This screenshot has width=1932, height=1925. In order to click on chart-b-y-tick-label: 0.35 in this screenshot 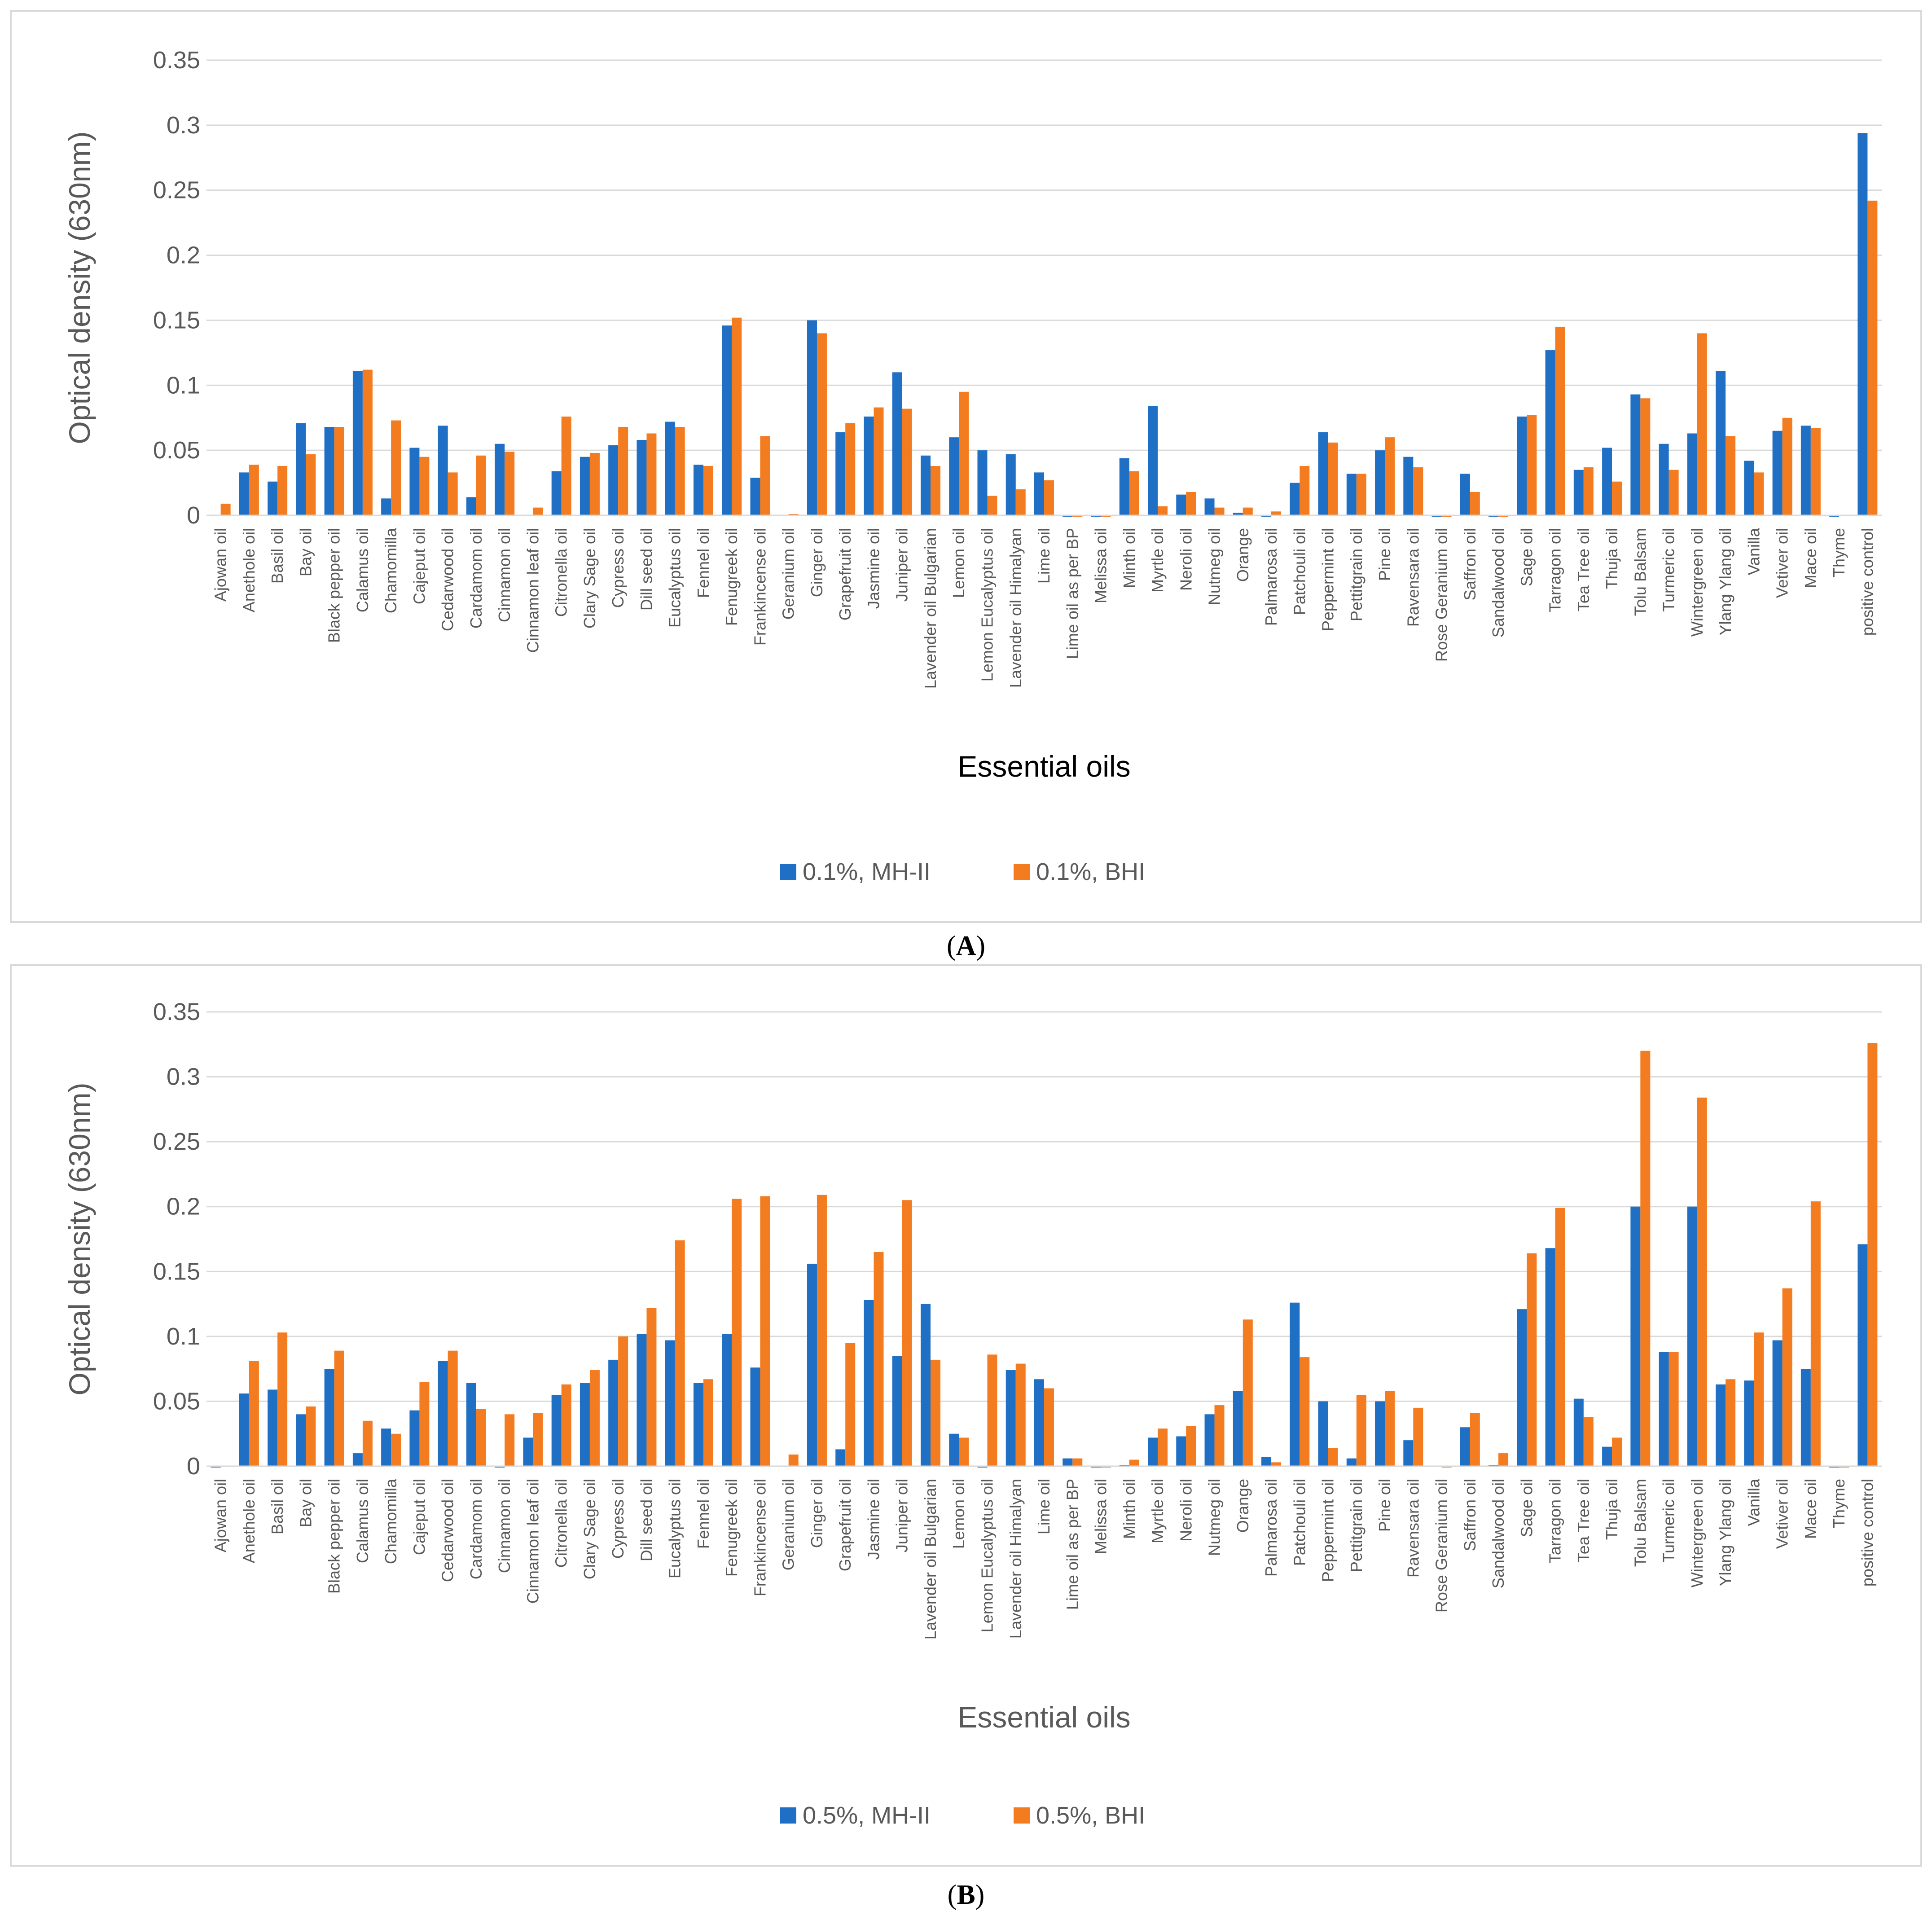, I will do `click(176, 1011)`.